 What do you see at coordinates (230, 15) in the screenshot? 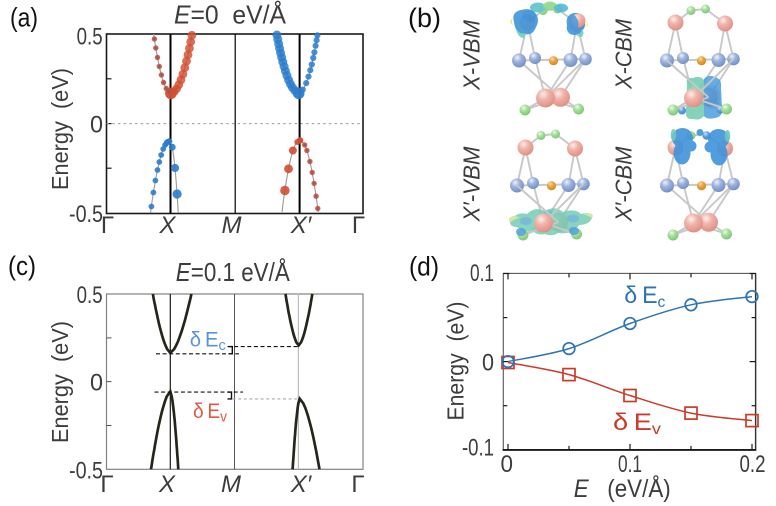
I see `svg-text: E=0 eV/Å` at bounding box center [230, 15].